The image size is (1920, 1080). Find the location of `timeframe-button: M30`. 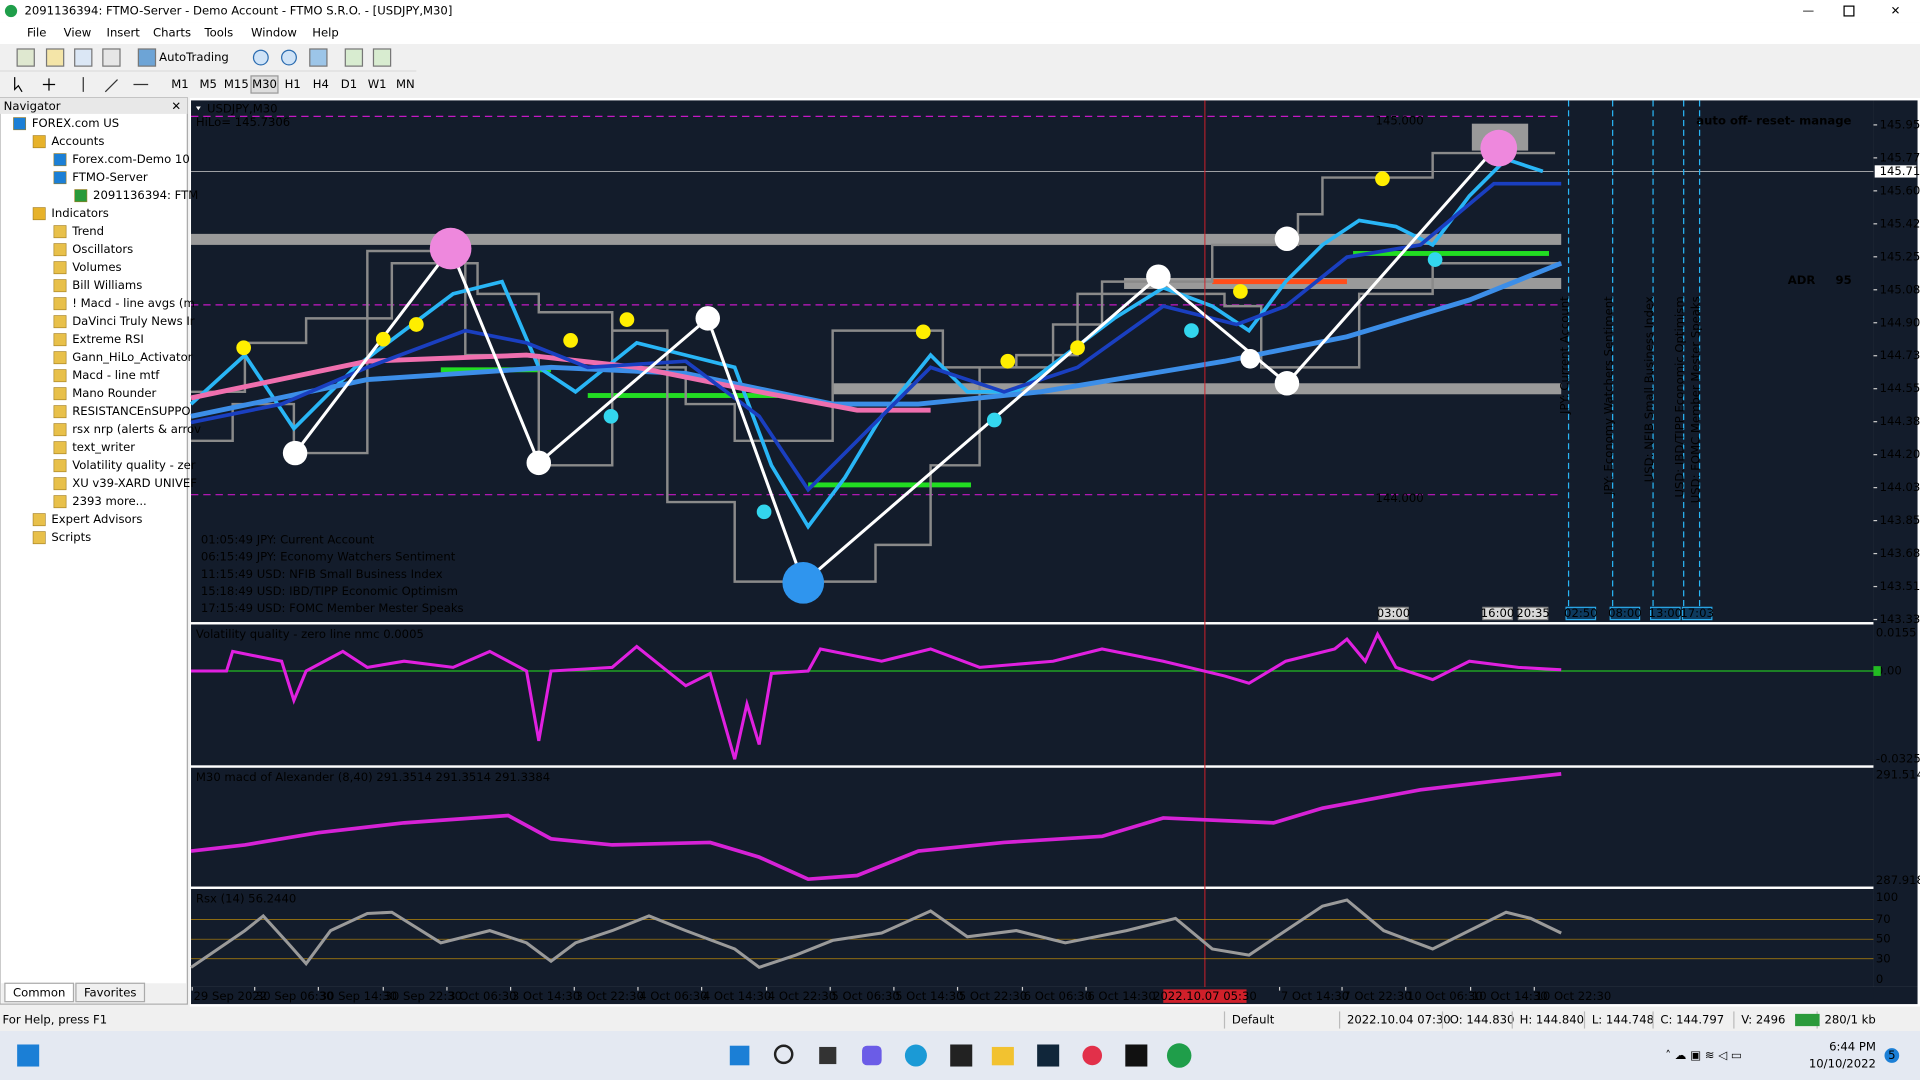

timeframe-button: M30 is located at coordinates (264, 84).